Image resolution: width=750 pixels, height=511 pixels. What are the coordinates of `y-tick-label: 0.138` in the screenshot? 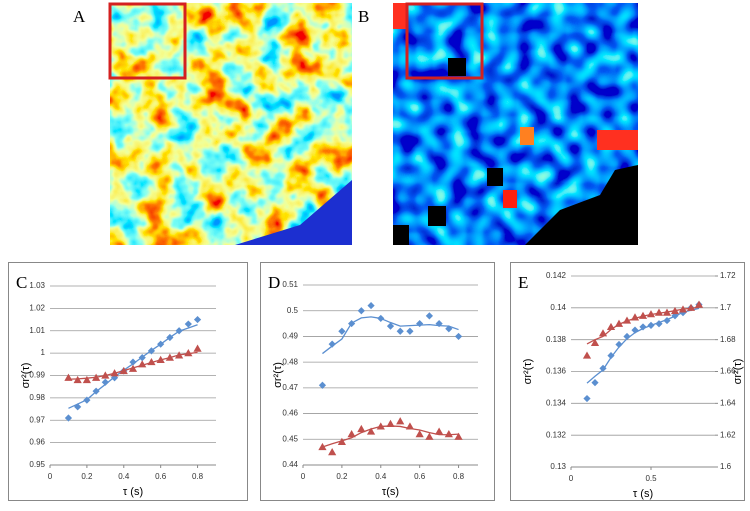 It's located at (556, 339).